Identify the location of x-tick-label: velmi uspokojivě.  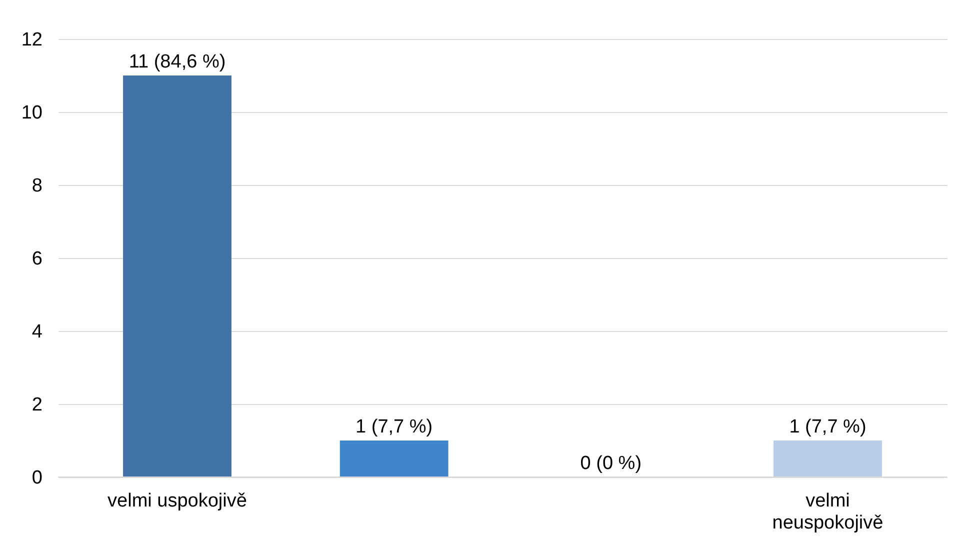
(177, 501).